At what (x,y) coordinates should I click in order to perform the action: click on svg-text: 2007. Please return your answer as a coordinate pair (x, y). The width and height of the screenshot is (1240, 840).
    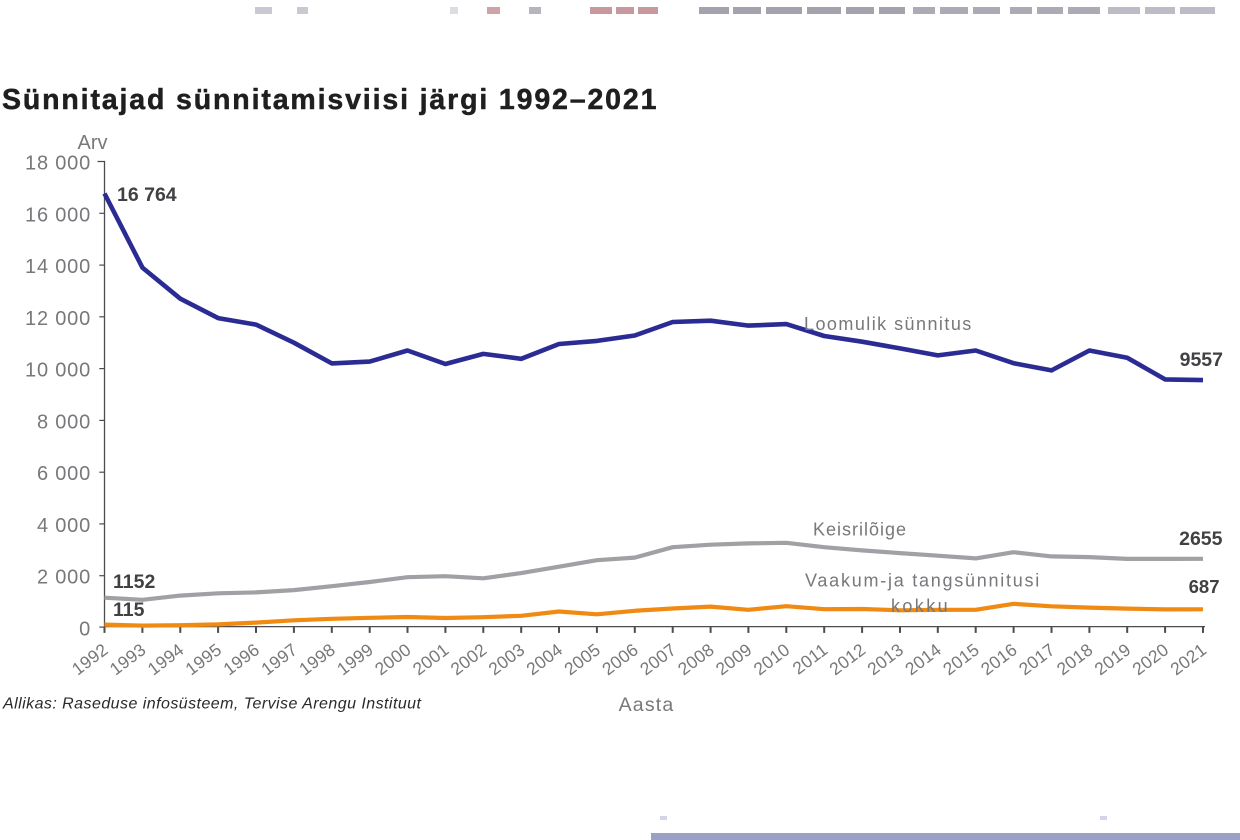
    Looking at the image, I should click on (658, 659).